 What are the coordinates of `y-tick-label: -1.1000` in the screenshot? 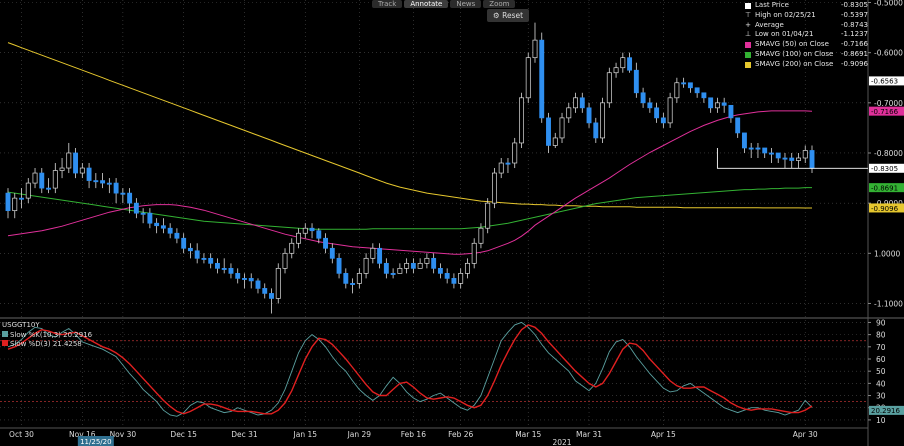 It's located at (888, 303).